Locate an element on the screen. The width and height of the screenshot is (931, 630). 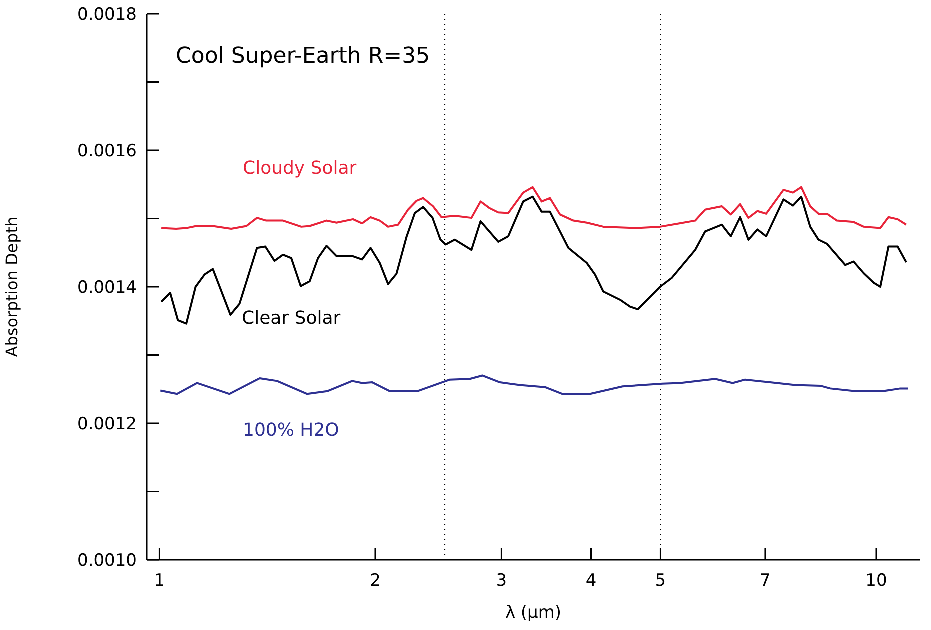
x-tick-label: 10 is located at coordinates (877, 581).